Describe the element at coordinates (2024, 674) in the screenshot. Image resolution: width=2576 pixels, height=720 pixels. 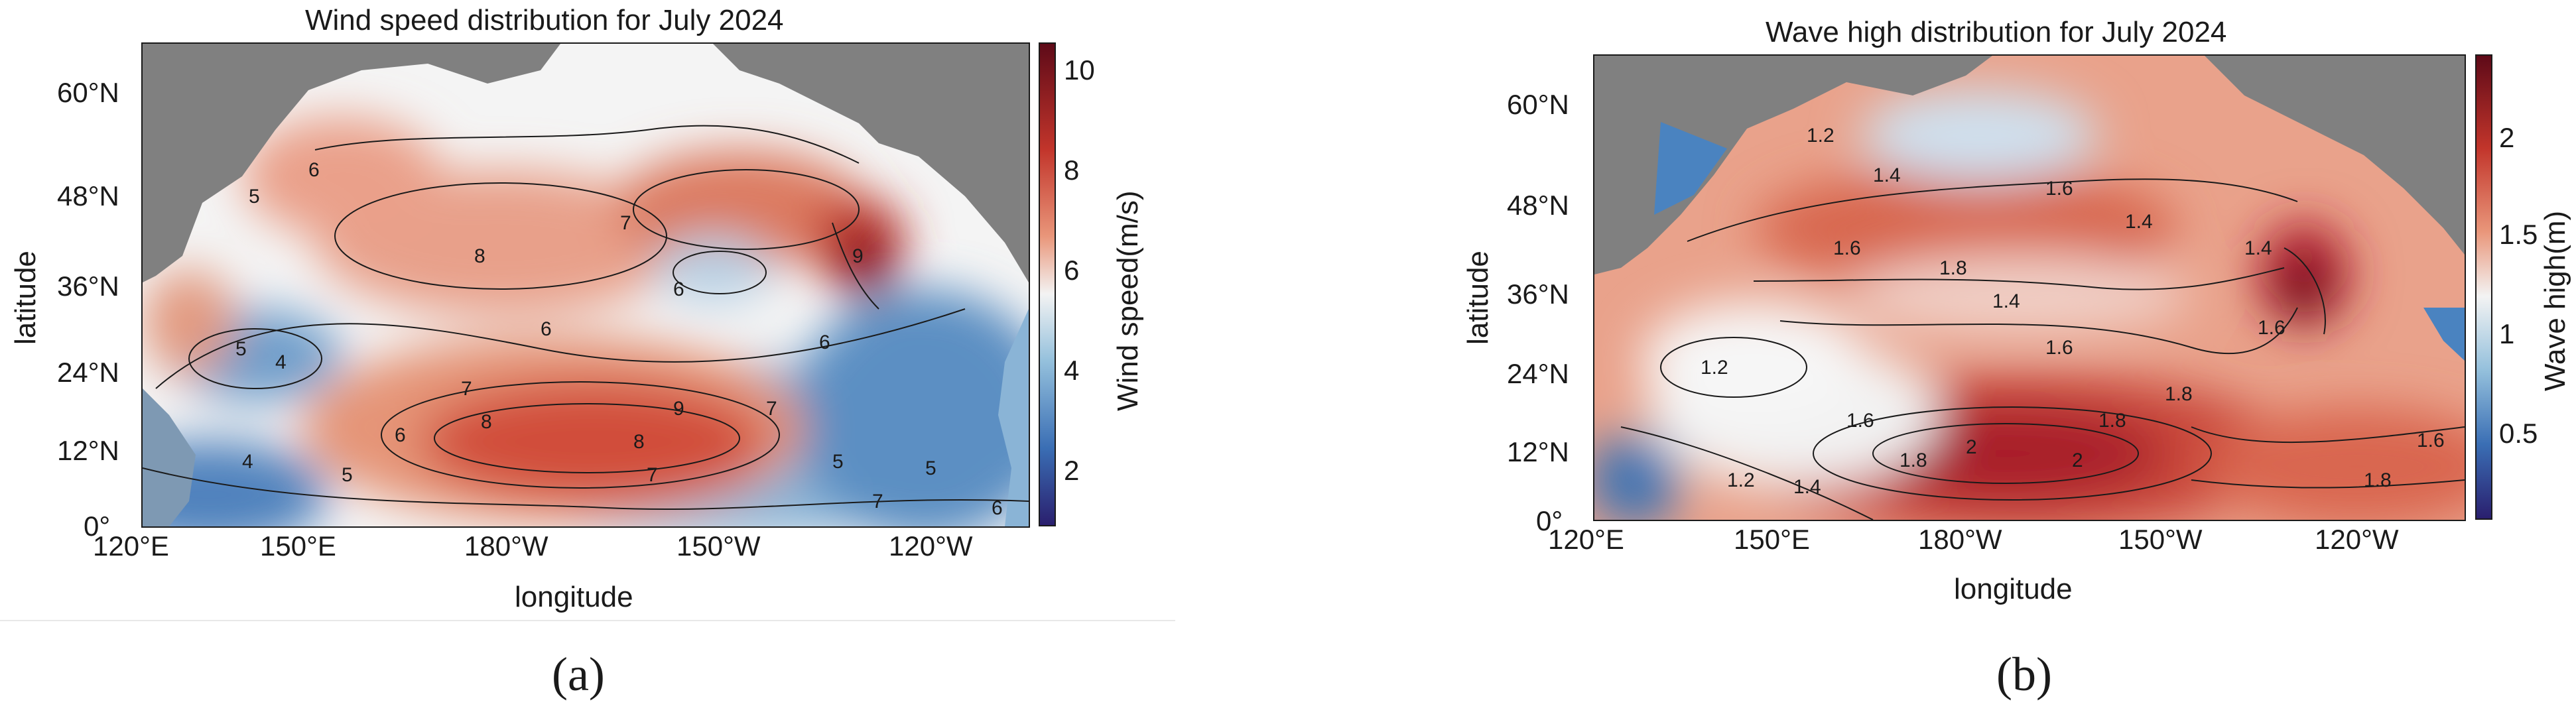
I see `panel-label: (b)` at that location.